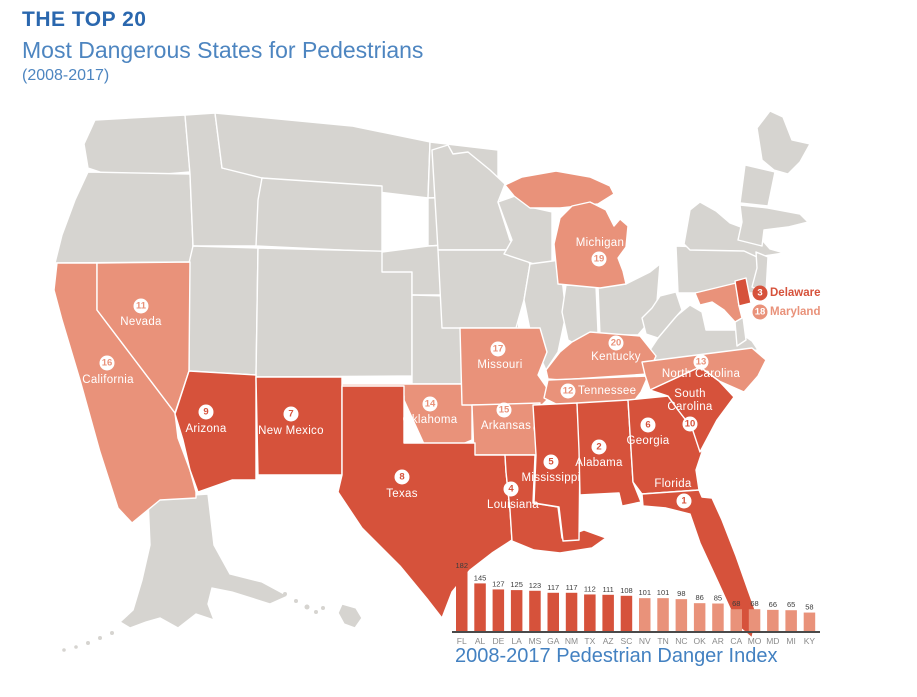  Describe the element at coordinates (430, 404) in the screenshot. I see `rank-badge-OK: 14` at that location.